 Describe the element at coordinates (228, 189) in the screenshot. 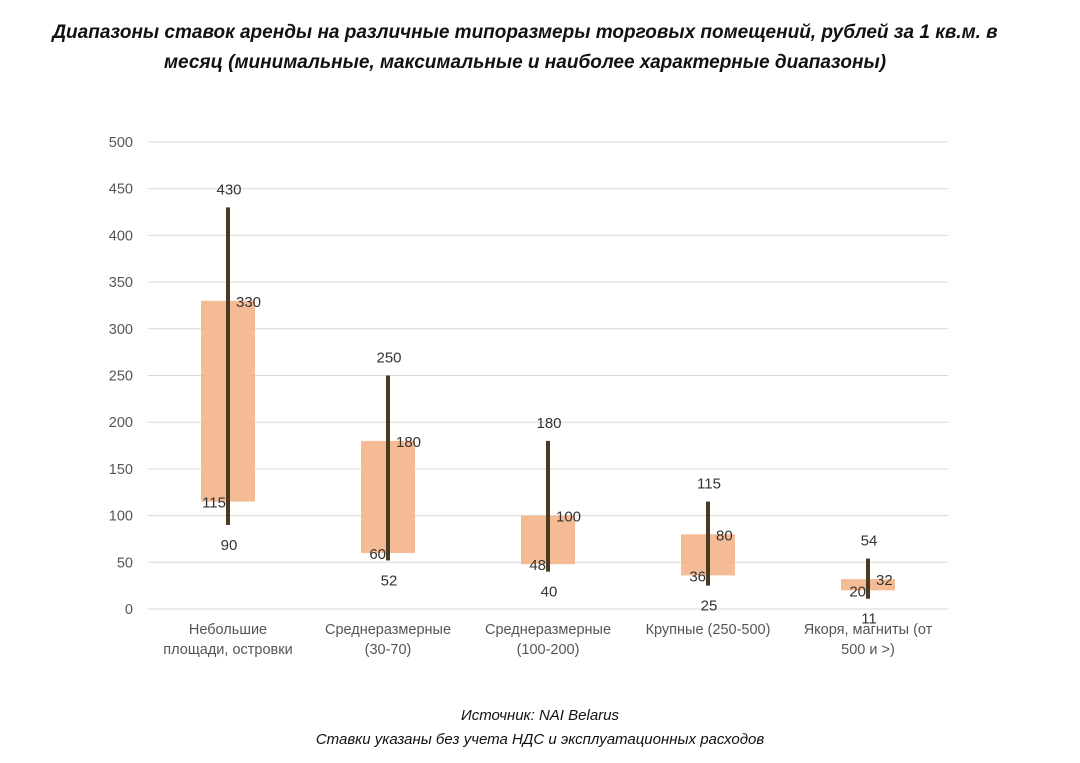

I see `max-label: 430` at that location.